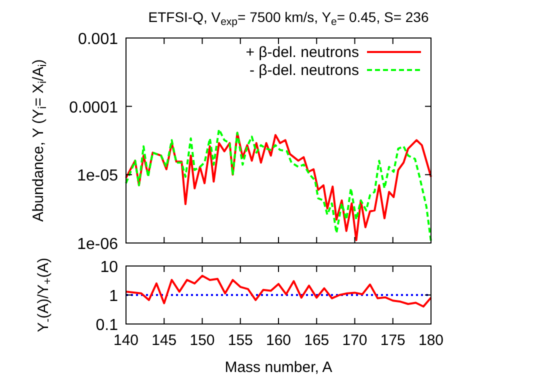 The height and width of the screenshot is (382, 545). What do you see at coordinates (279, 340) in the screenshot?
I see `x-tick-label: 160` at bounding box center [279, 340].